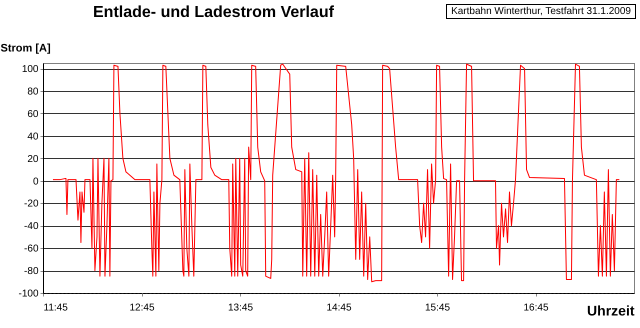 This screenshot has width=640, height=328. I want to click on y-tick-label: -80, so click(31, 272).